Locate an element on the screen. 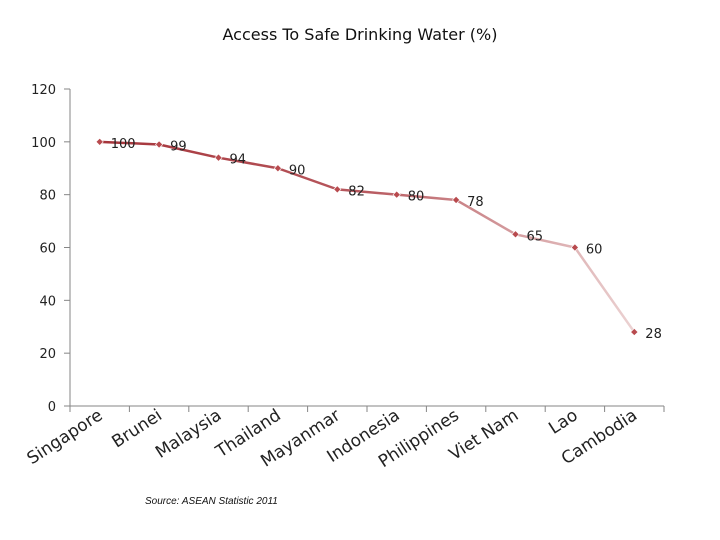  y-tick-label: 60 is located at coordinates (47, 249).